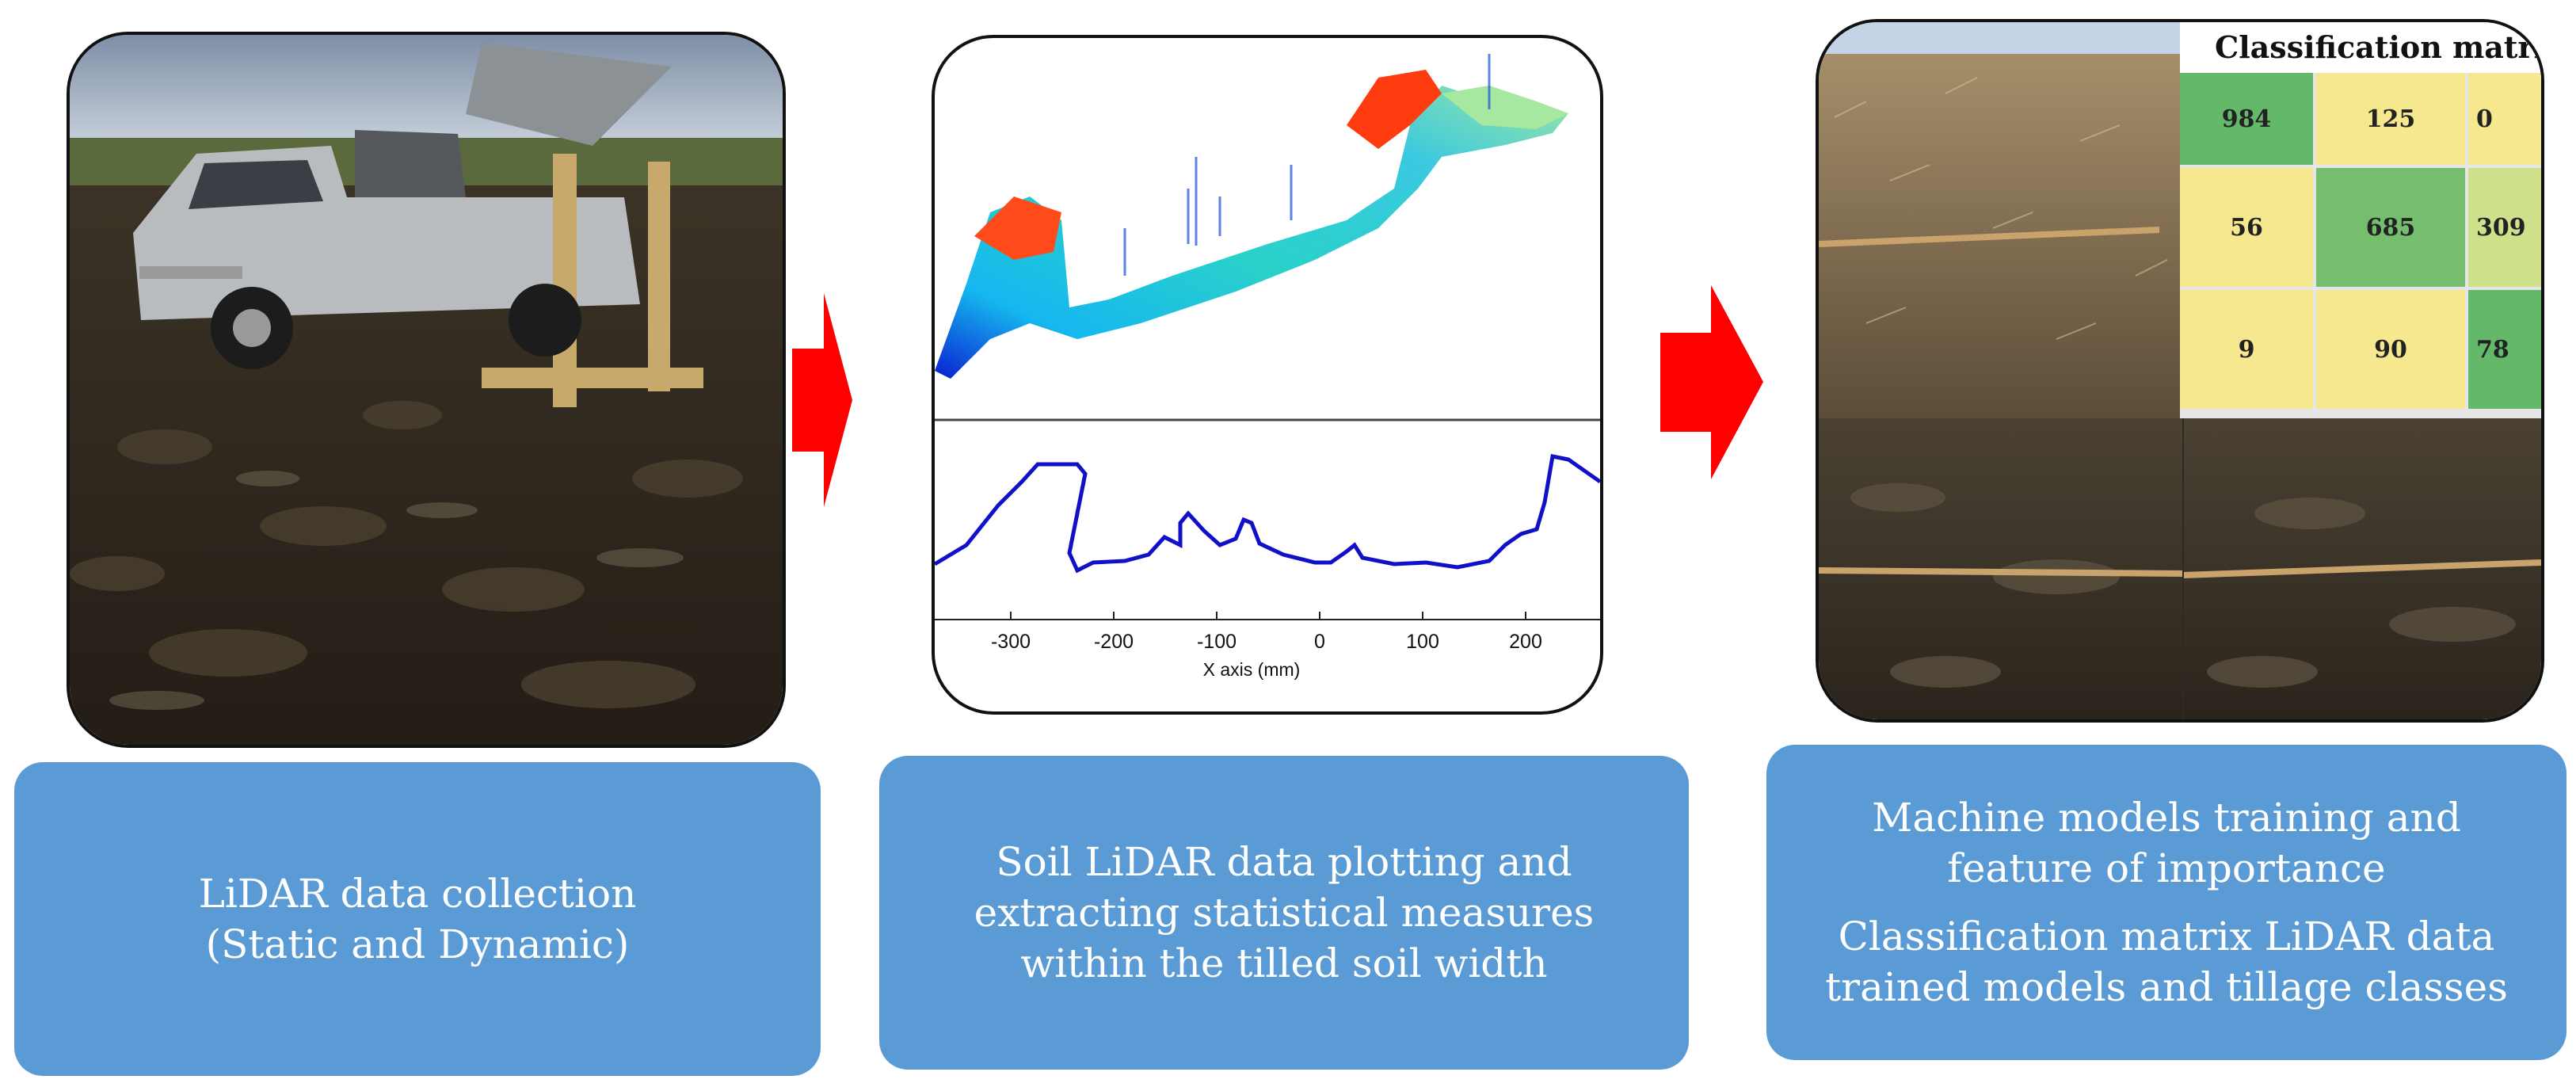  I want to click on matrix-cell: 56, so click(2246, 227).